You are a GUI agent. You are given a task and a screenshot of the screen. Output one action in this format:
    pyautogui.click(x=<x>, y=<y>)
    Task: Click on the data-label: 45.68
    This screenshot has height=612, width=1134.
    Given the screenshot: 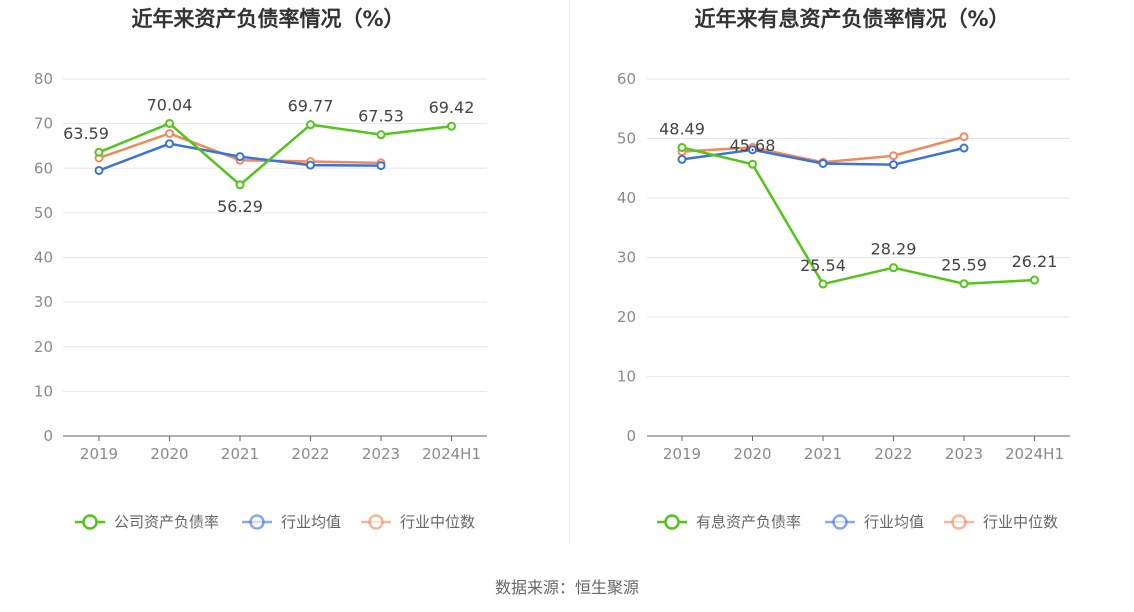 What is the action you would take?
    pyautogui.click(x=753, y=145)
    